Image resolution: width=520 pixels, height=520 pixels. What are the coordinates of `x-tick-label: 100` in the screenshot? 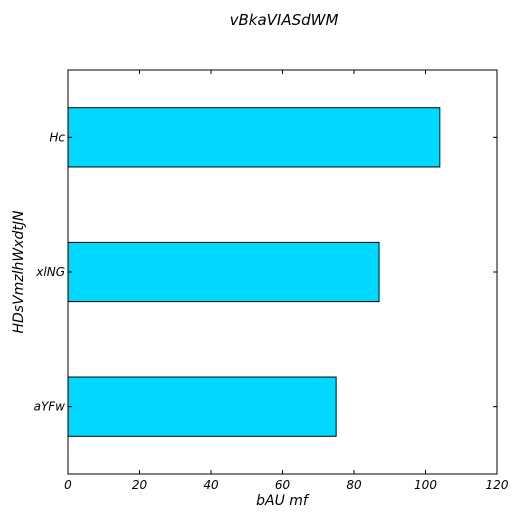 It's located at (425, 485).